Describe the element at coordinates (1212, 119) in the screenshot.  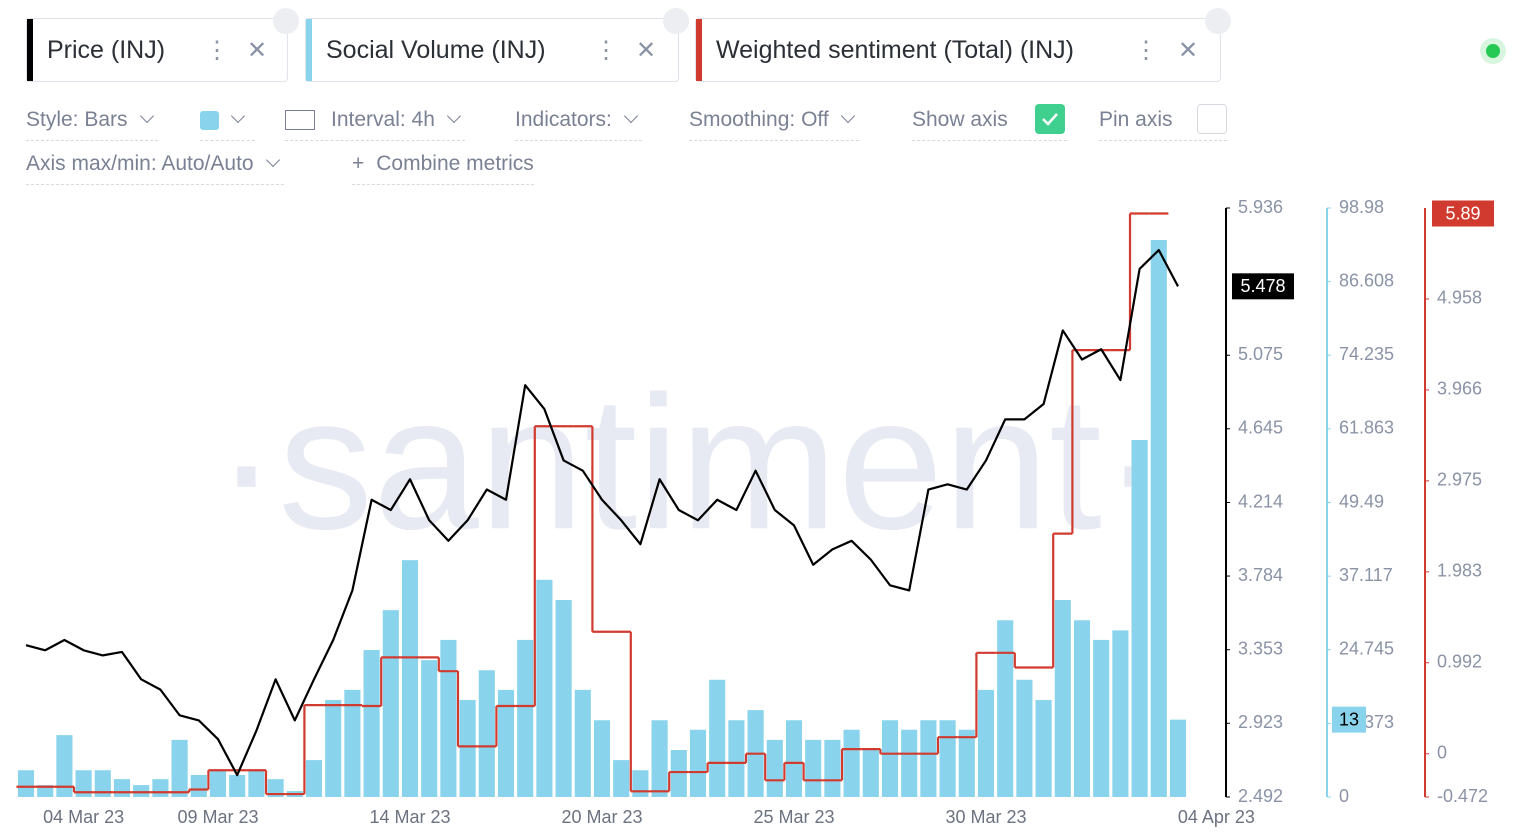
I see `checkbox` at that location.